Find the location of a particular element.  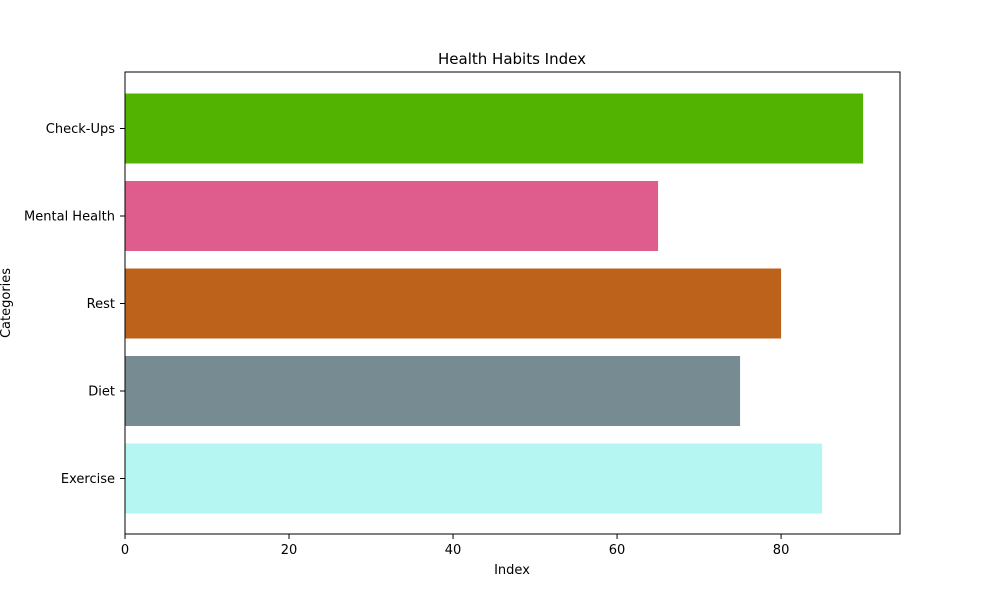

x-tick-label: 60 is located at coordinates (617, 550).